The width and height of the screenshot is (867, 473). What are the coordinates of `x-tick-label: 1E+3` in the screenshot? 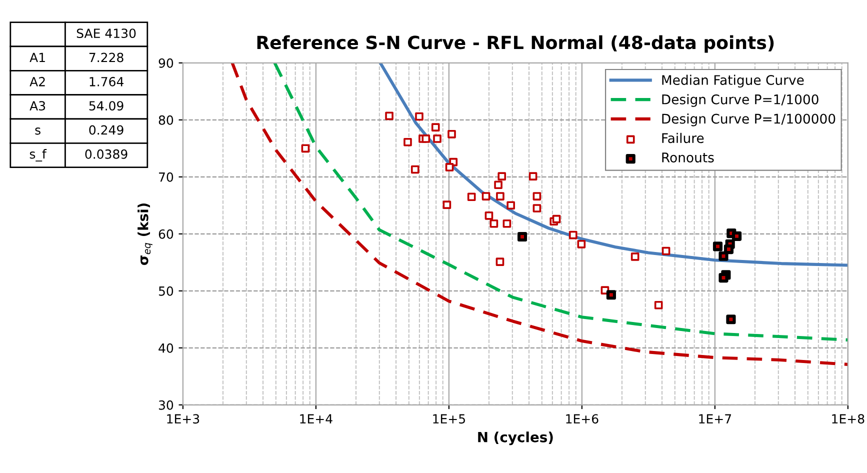 It's located at (183, 419).